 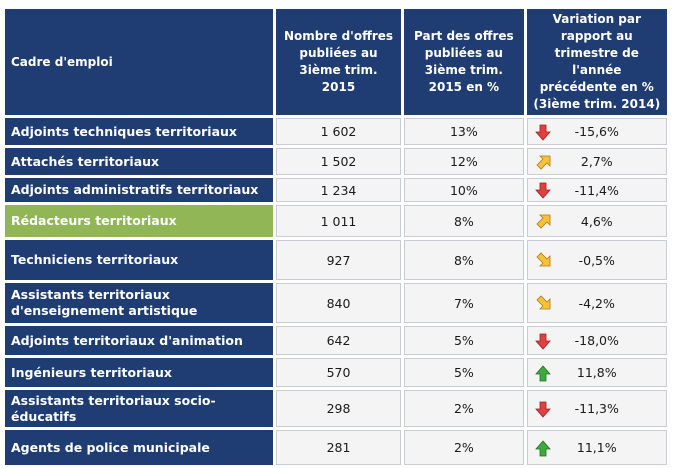 I want to click on table-row: Agents de police municipale 281 2% 11,1%, so click(x=336, y=447).